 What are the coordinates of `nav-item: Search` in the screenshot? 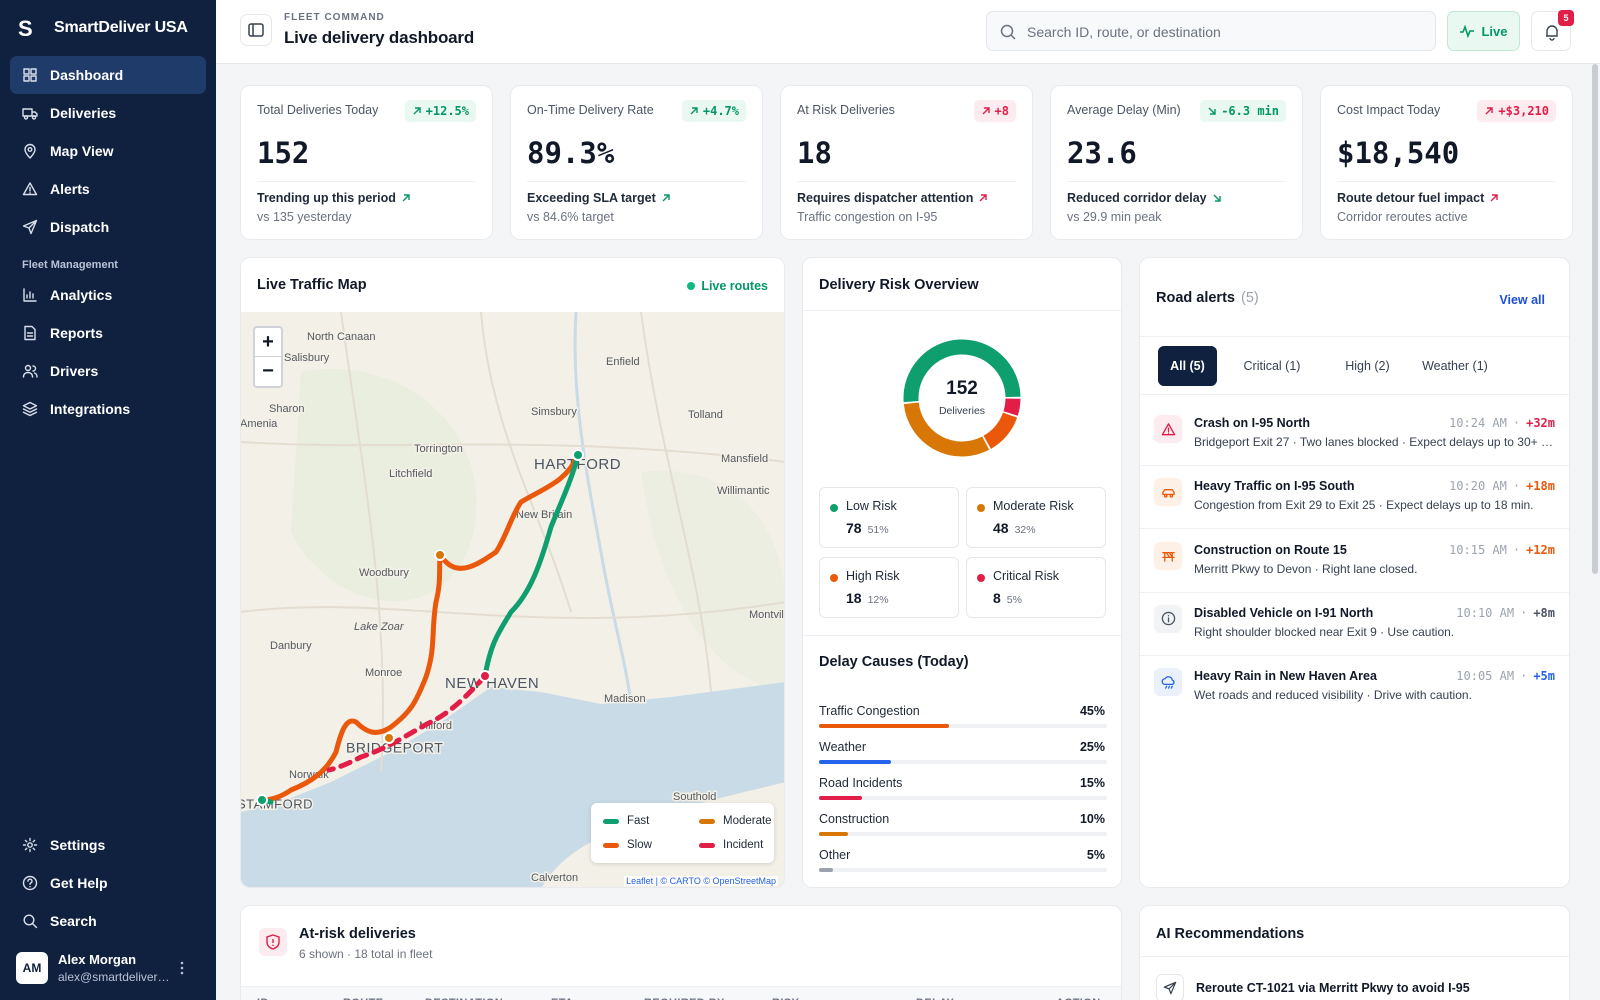 It's located at (108, 921).